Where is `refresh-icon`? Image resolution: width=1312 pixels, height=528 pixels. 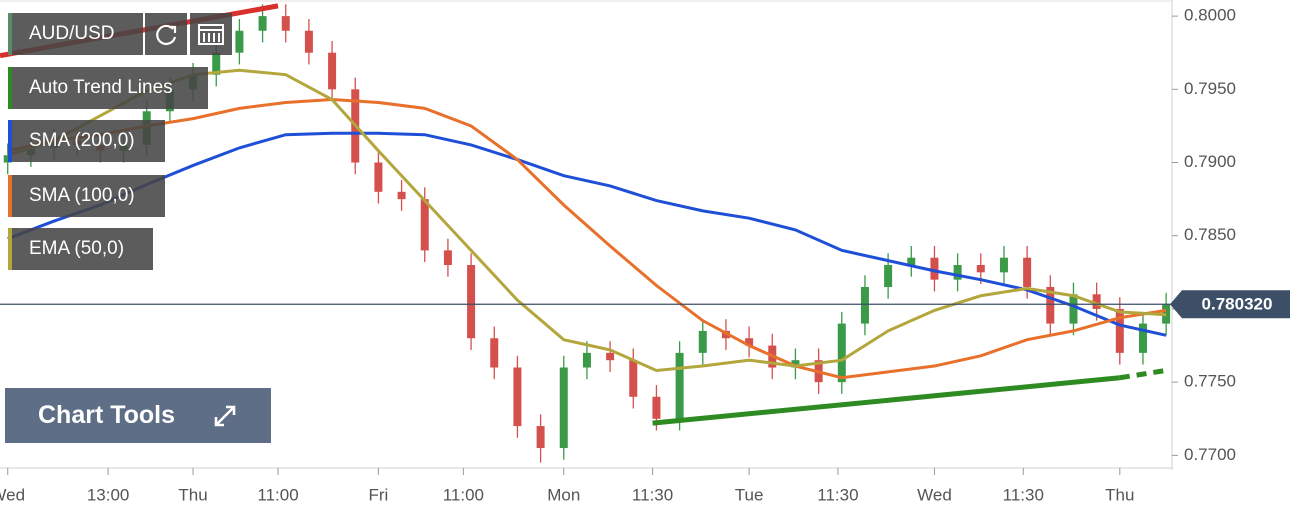 refresh-icon is located at coordinates (166, 35).